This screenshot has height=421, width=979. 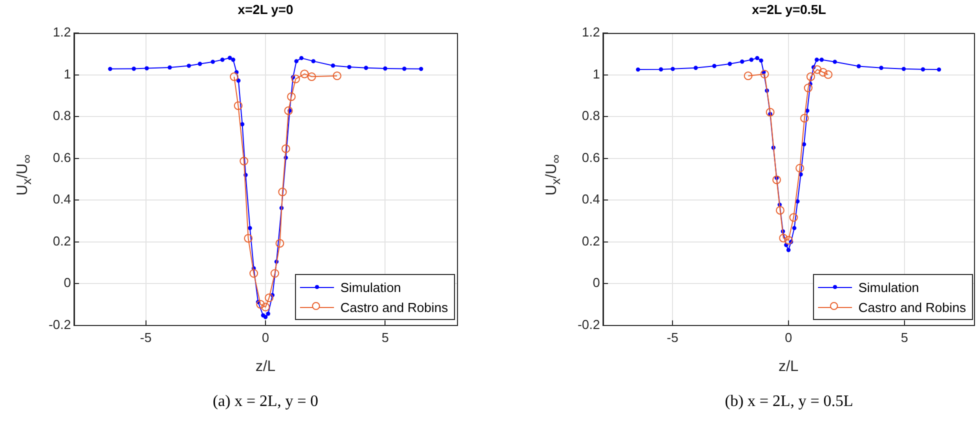 What do you see at coordinates (789, 402) in the screenshot?
I see `text: (b) x = 2L, y = 0.5L` at bounding box center [789, 402].